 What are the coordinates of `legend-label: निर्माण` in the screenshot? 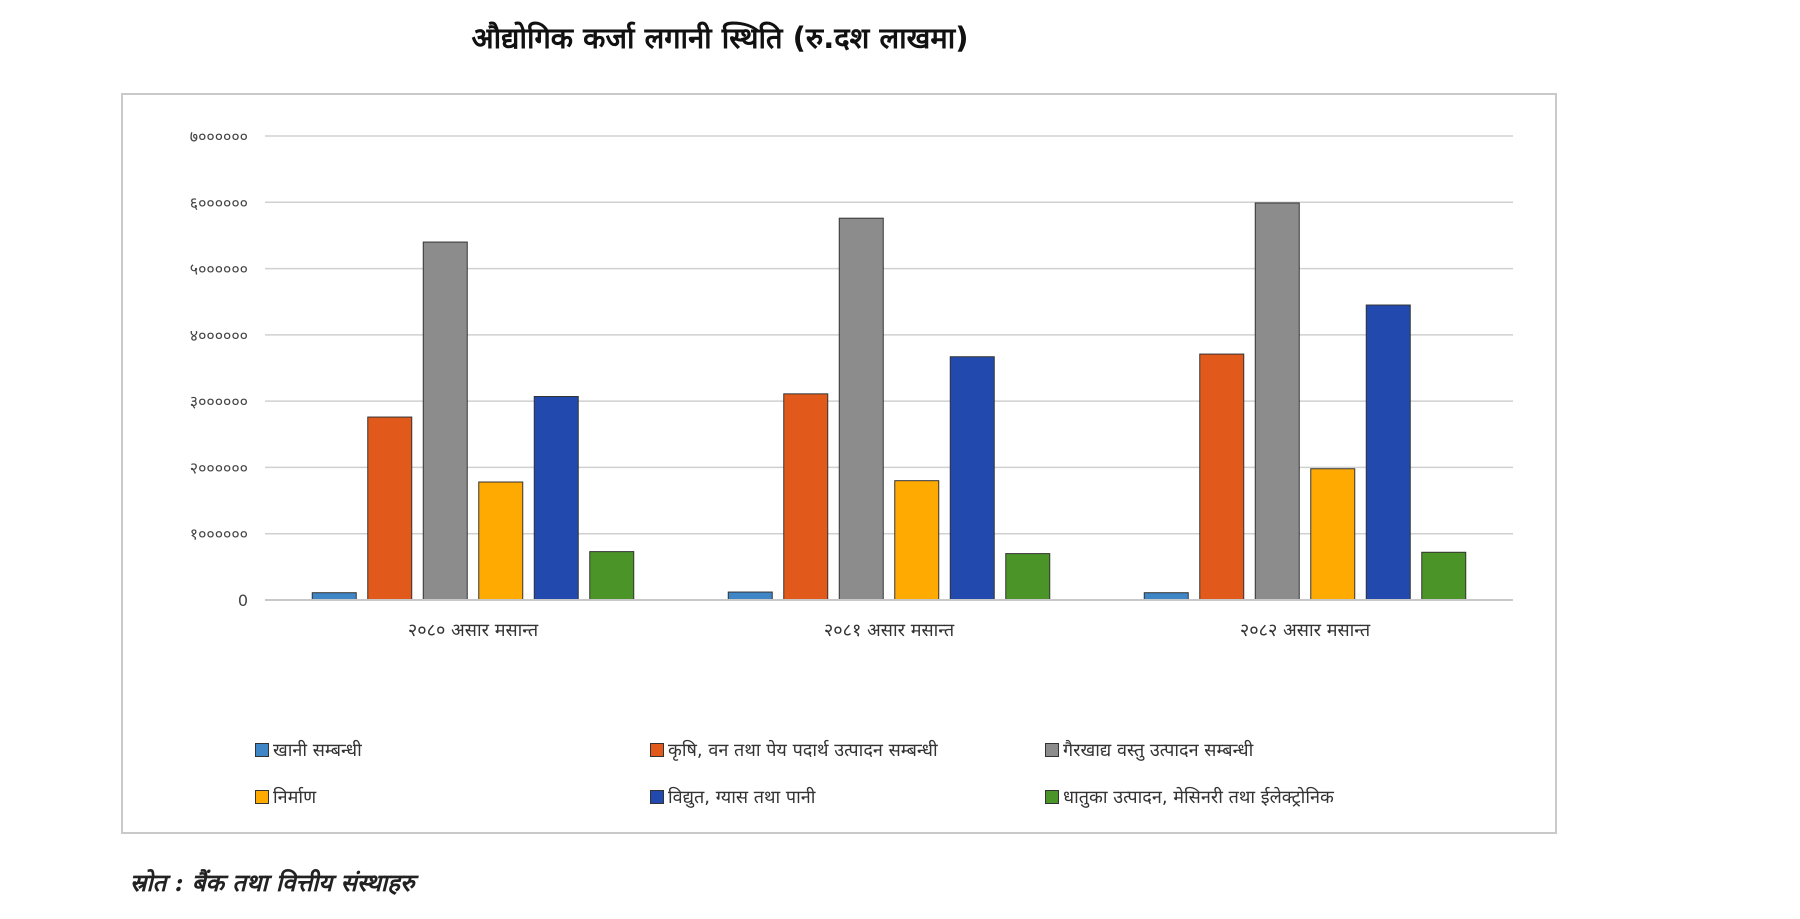 It's located at (295, 797).